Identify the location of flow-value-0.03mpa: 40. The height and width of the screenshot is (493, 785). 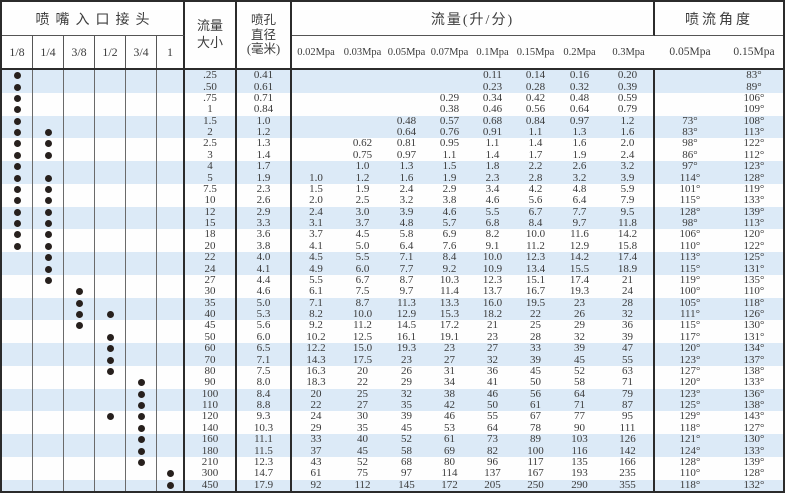
(362, 439).